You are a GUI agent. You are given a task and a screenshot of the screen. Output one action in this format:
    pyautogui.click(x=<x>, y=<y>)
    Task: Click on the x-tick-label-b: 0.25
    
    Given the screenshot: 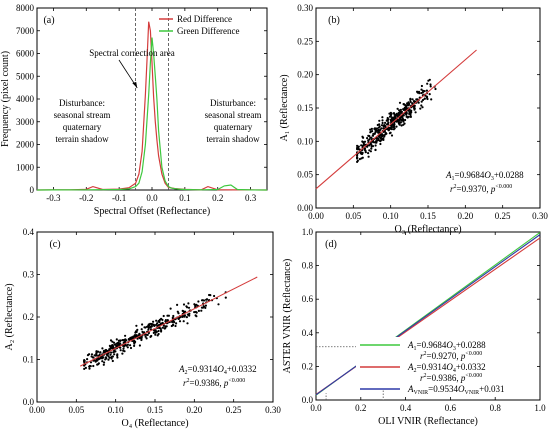 What is the action you would take?
    pyautogui.click(x=503, y=216)
    